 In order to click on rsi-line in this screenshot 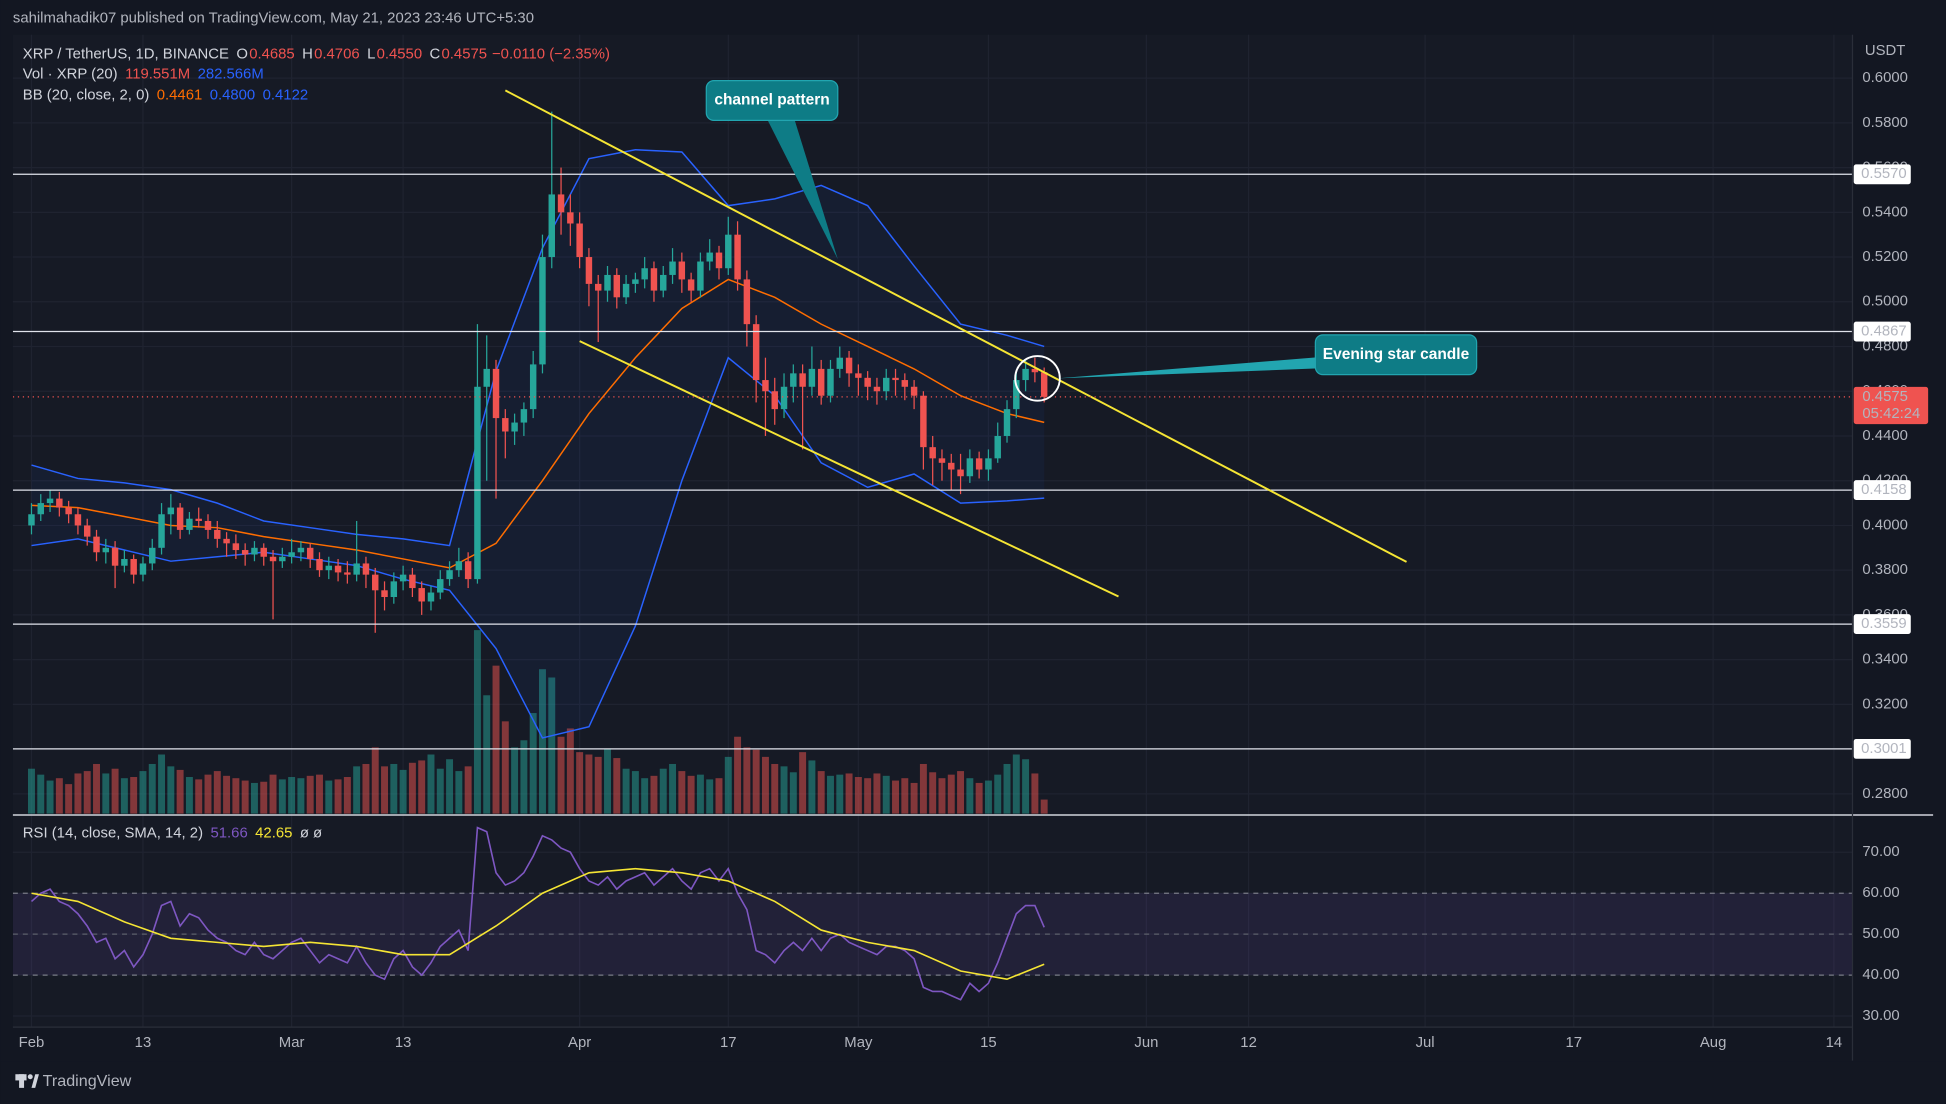, I will do `click(537, 913)`.